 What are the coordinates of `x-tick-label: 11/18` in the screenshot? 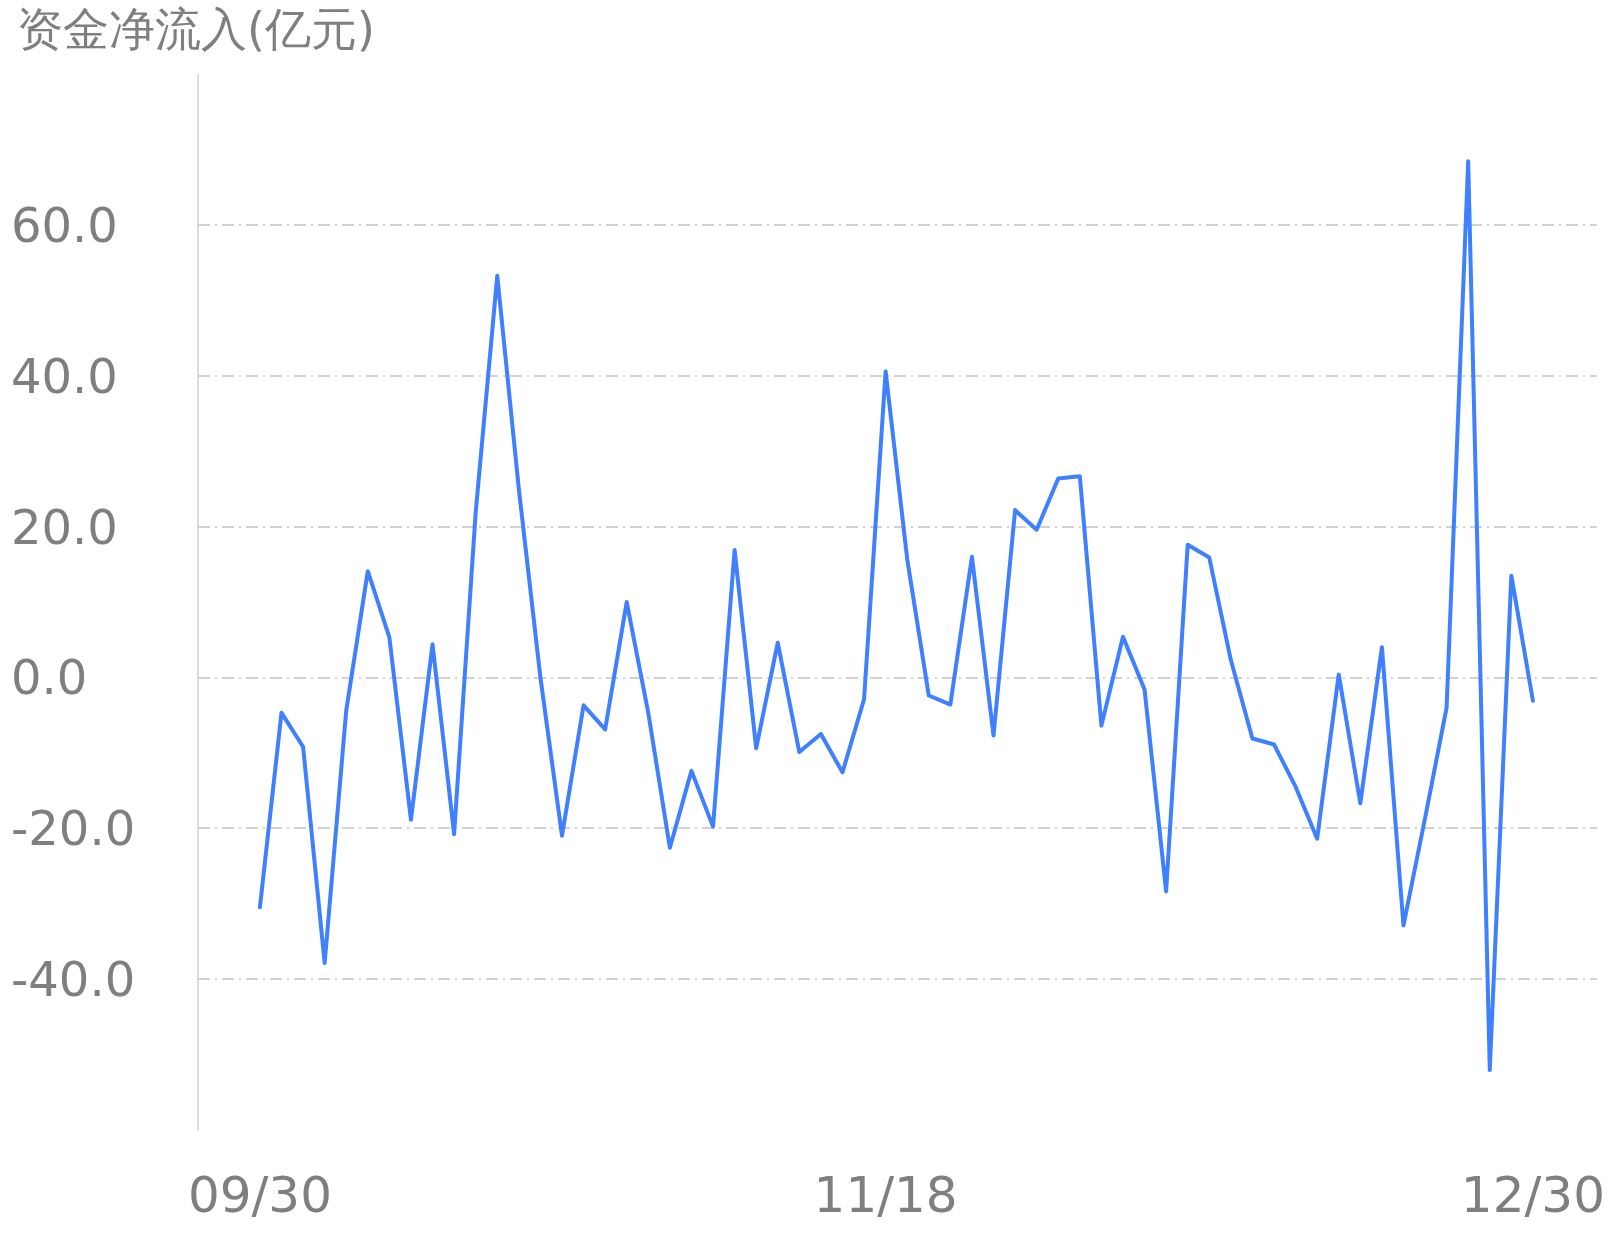 It's located at (885, 1194).